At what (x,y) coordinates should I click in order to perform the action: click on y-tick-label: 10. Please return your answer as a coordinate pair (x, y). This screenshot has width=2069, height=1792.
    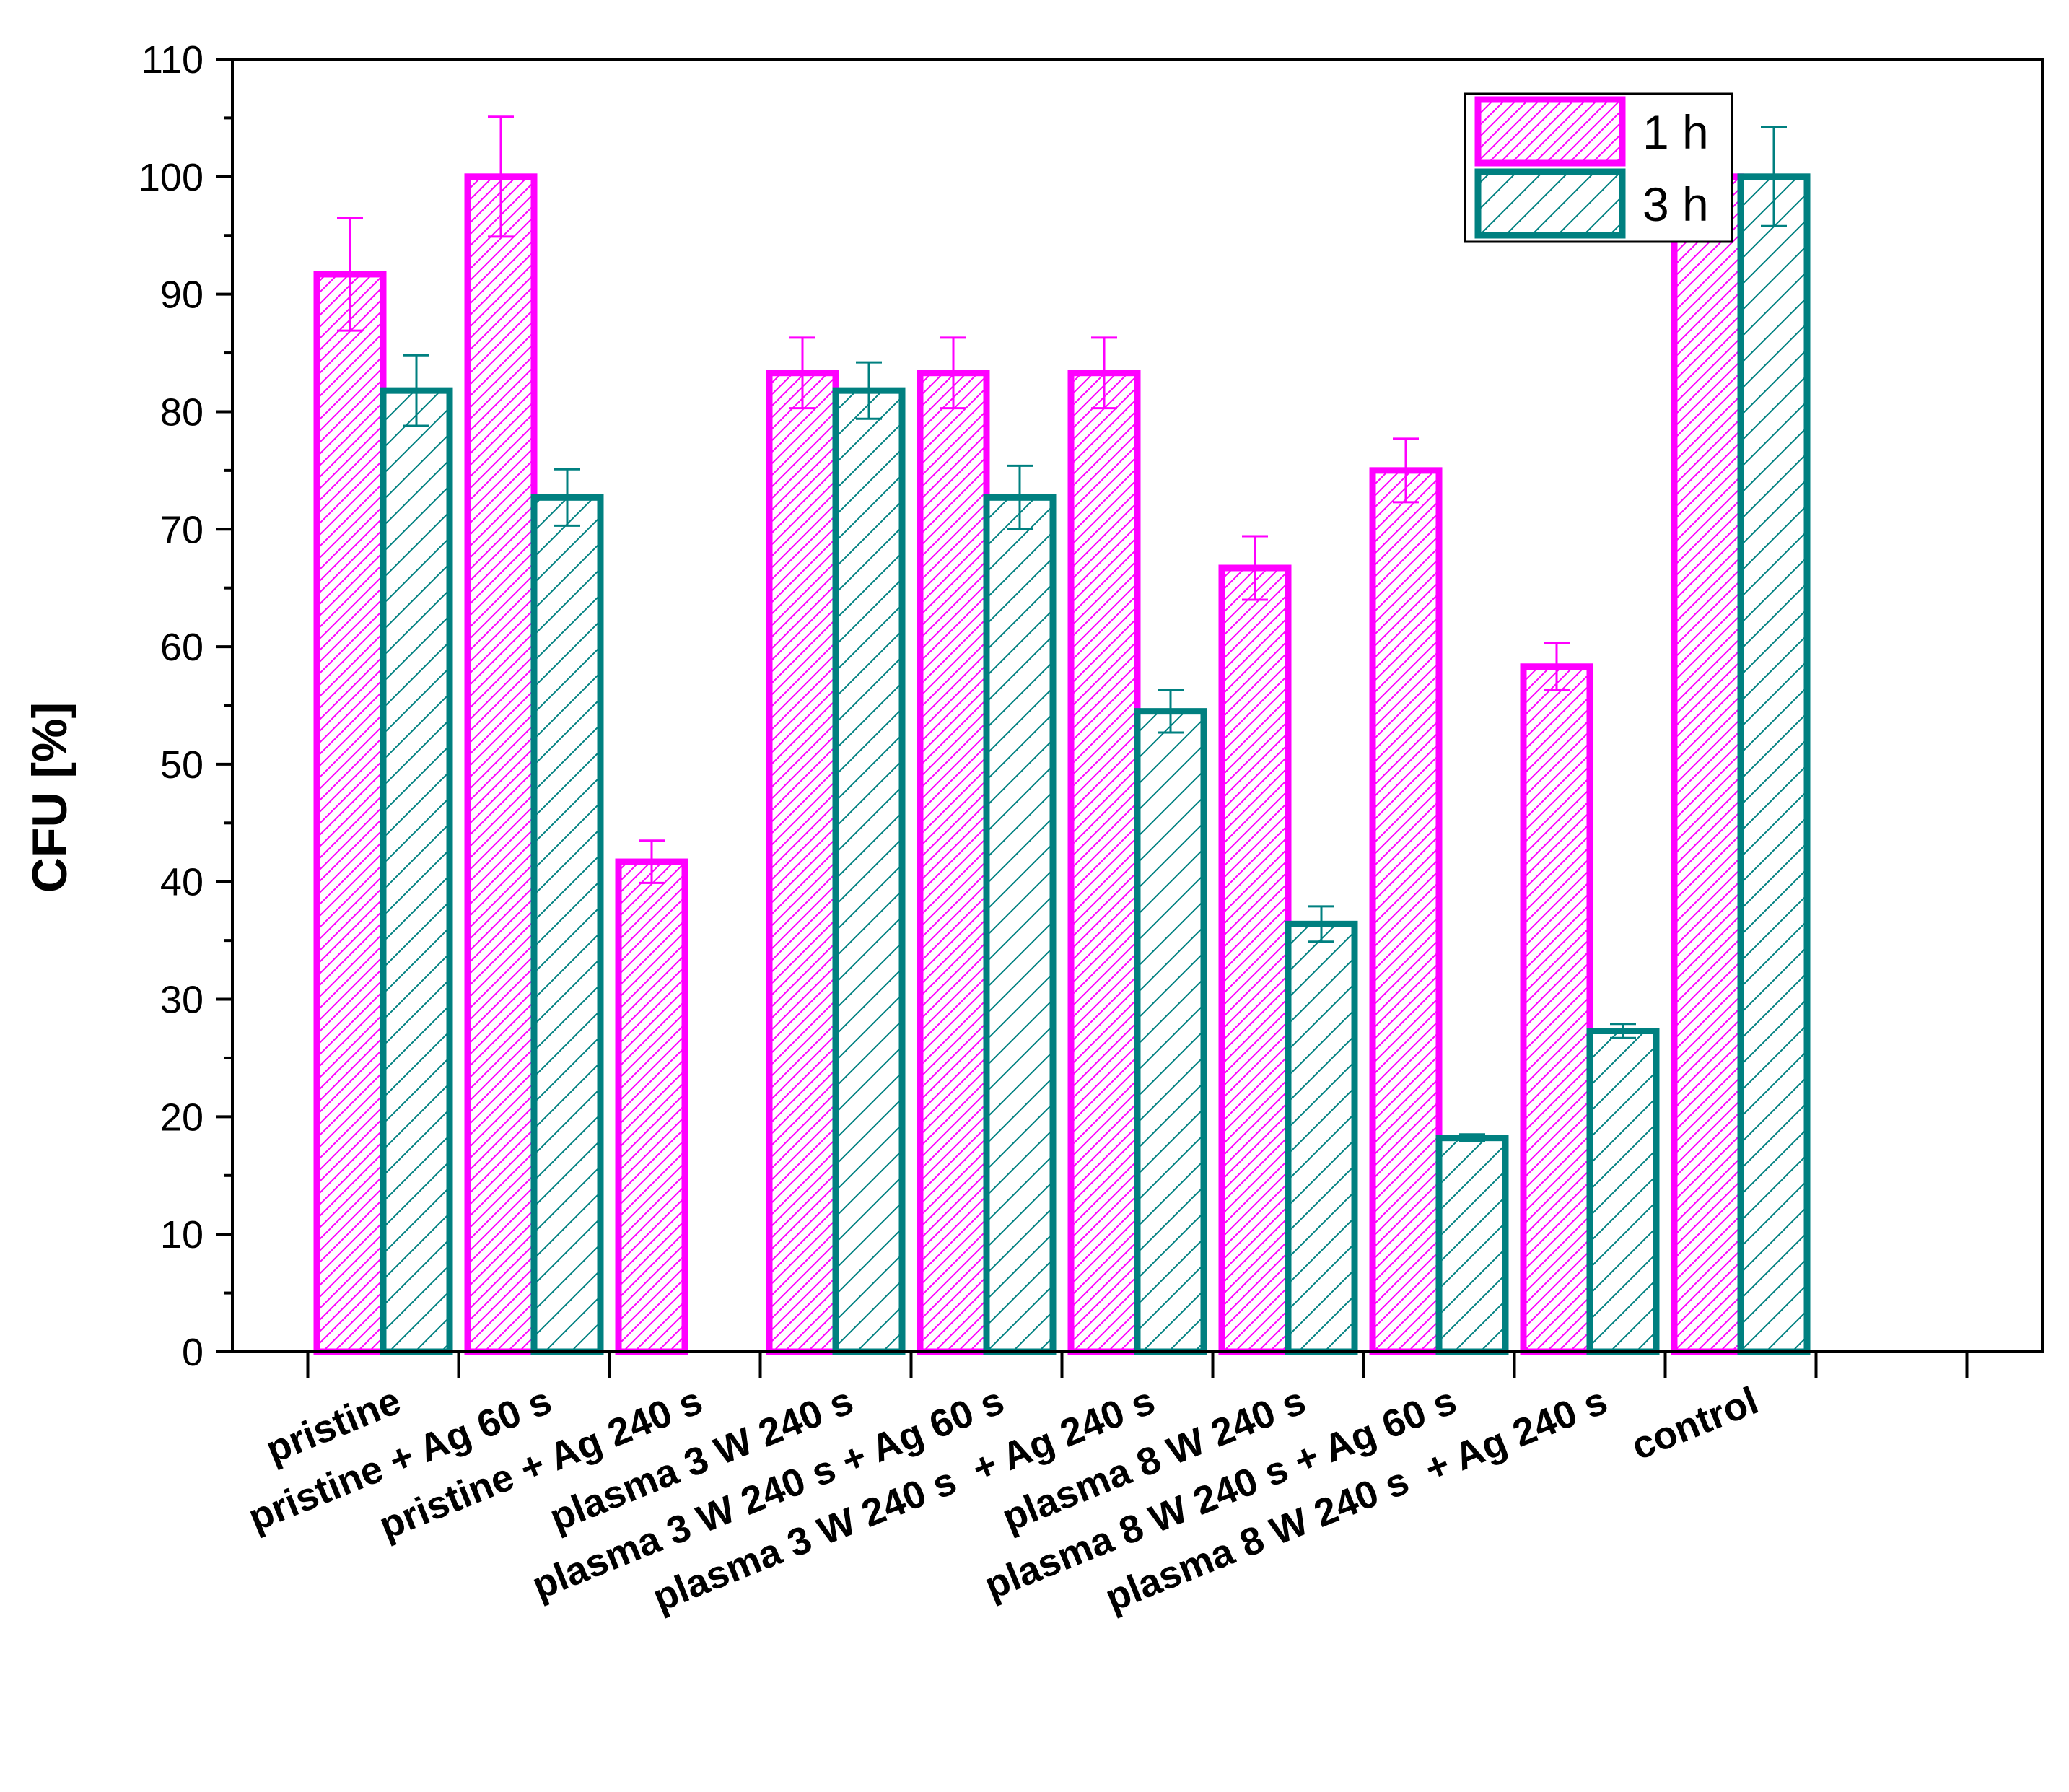
    Looking at the image, I should click on (182, 1234).